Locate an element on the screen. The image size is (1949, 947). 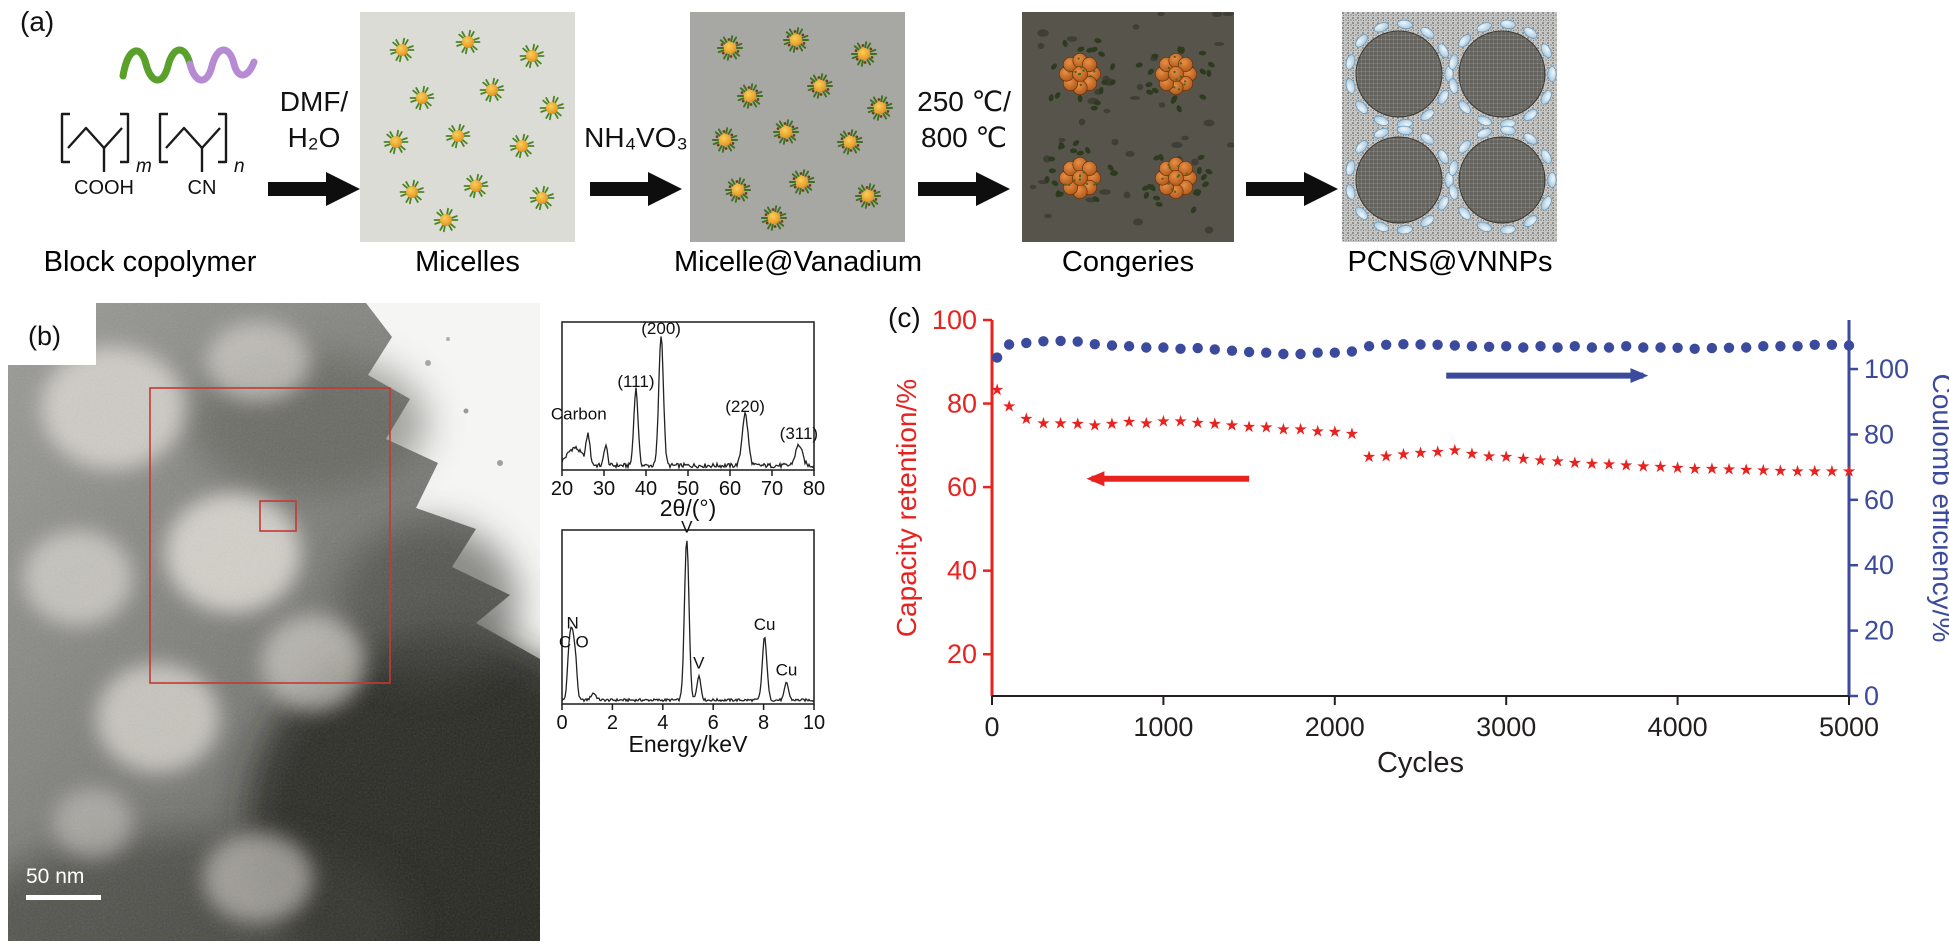
svg-text: 5000 is located at coordinates (1849, 727).